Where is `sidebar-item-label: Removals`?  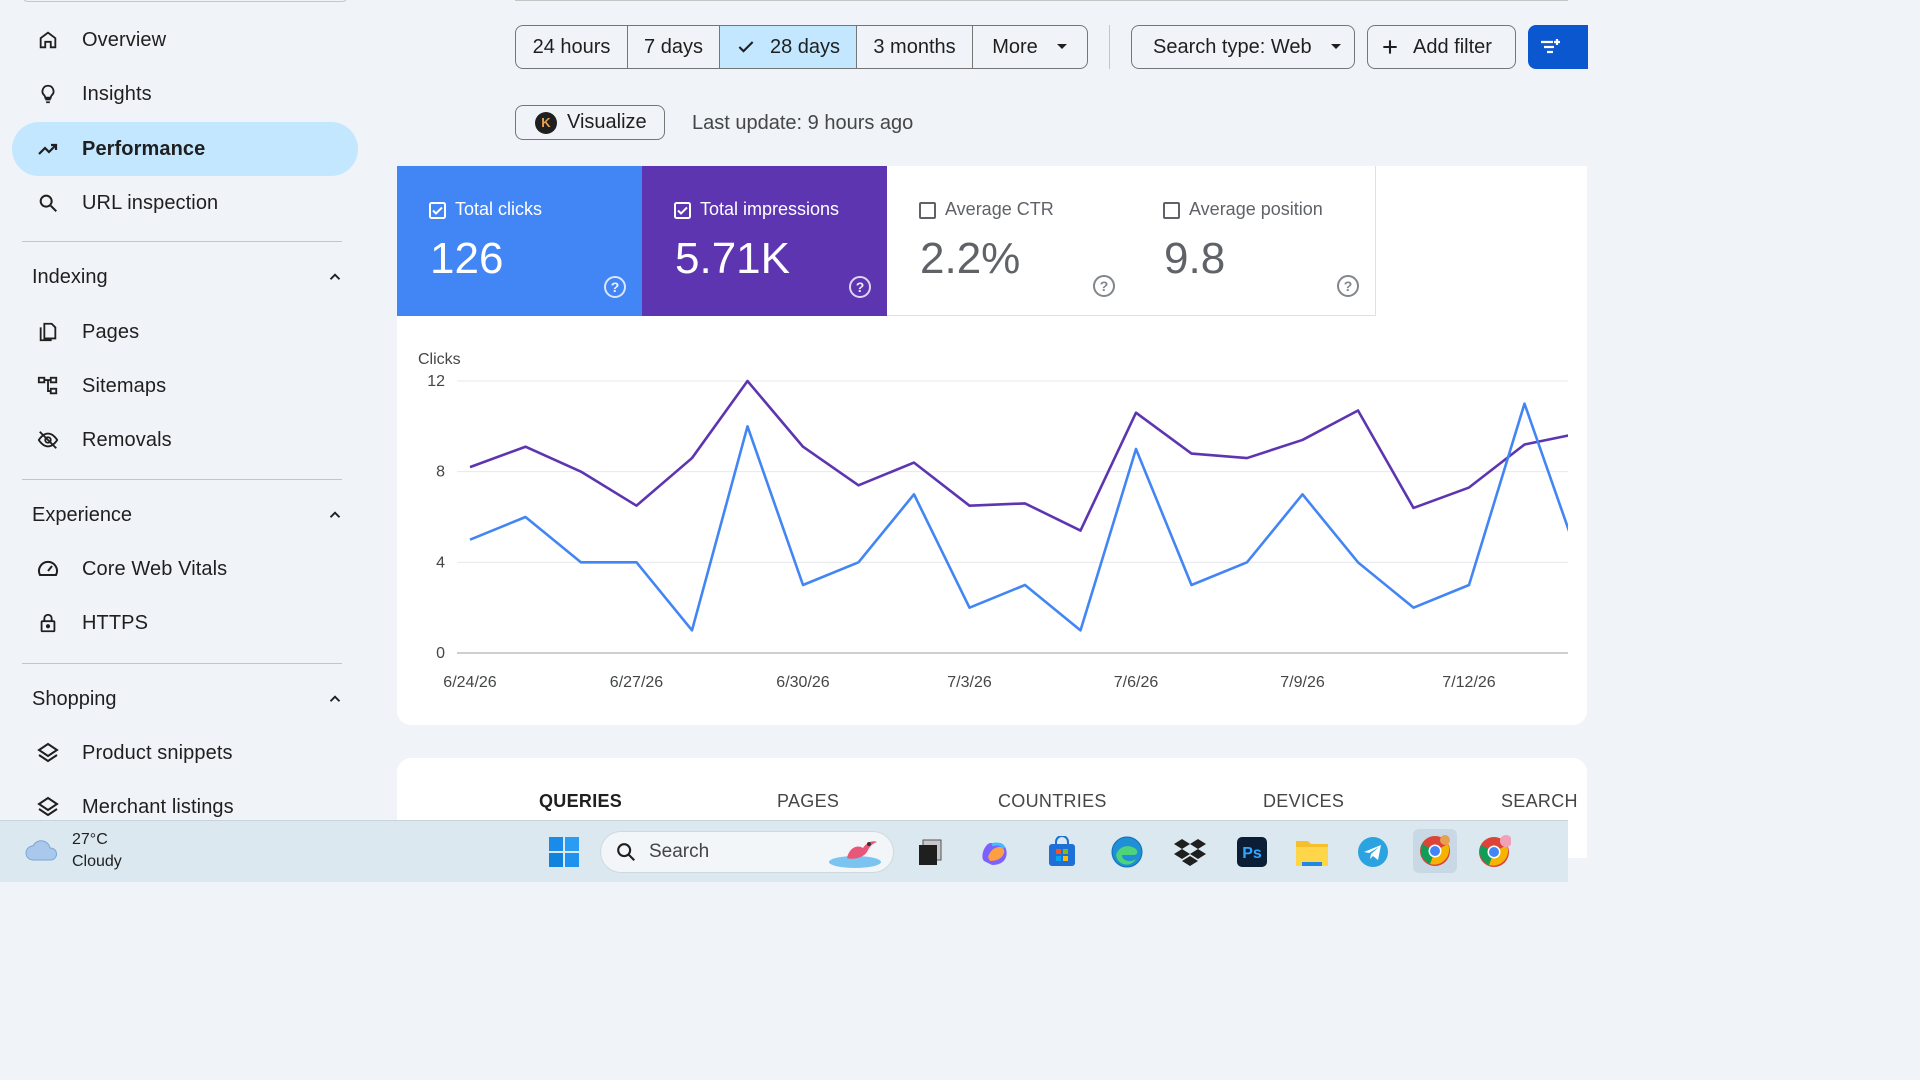
sidebar-item-label: Removals is located at coordinates (127, 439).